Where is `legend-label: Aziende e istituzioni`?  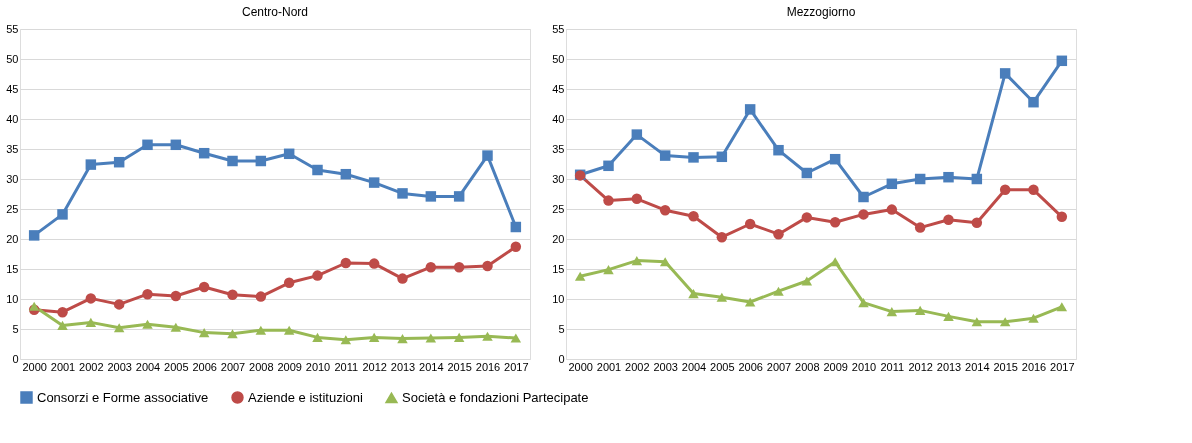 legend-label: Aziende e istituzioni is located at coordinates (306, 397).